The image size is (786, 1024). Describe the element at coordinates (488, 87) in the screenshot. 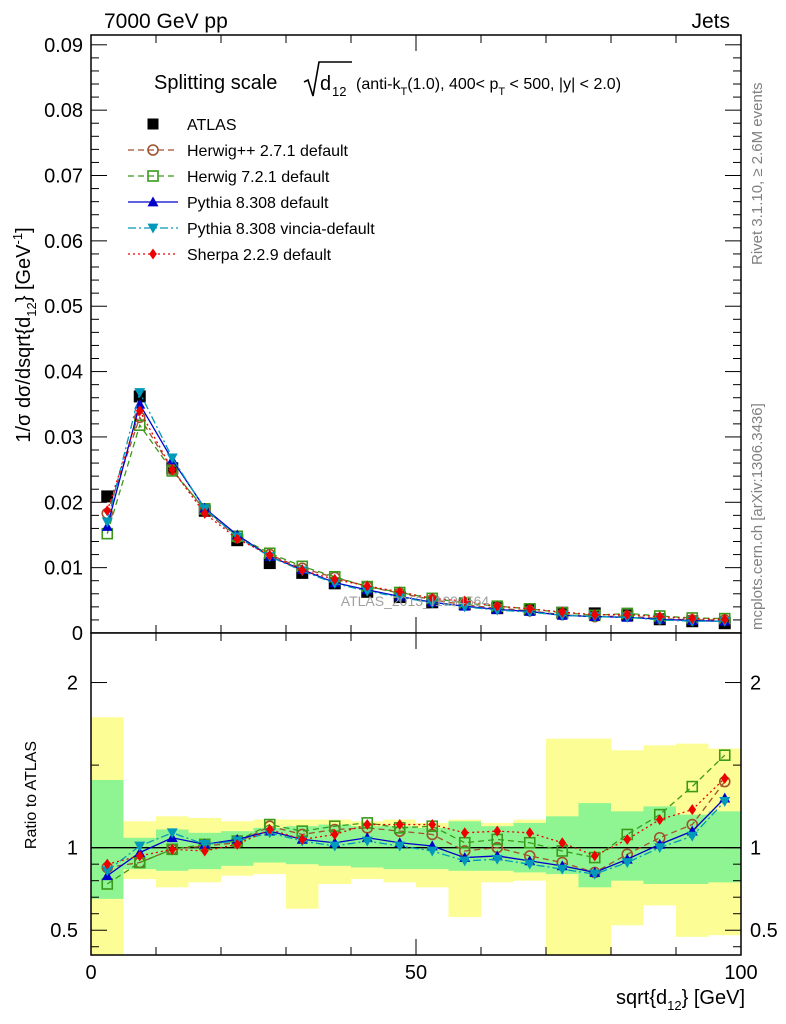

I see `title-cuts: (anti-kT(1.0), 400< pT < 500, |y| < 2.0)` at that location.